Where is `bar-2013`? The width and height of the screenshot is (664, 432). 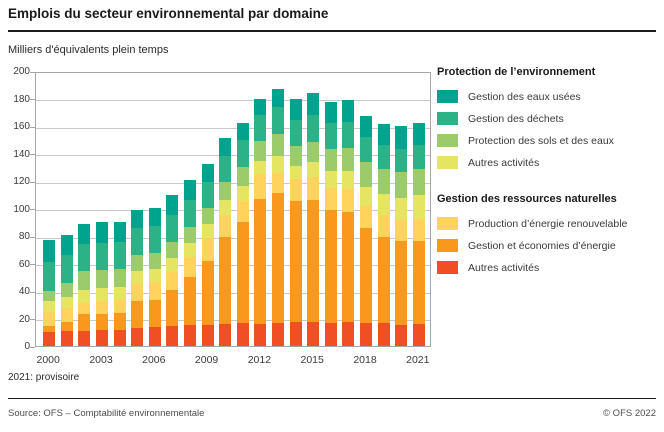
bar-2013 is located at coordinates (278, 217).